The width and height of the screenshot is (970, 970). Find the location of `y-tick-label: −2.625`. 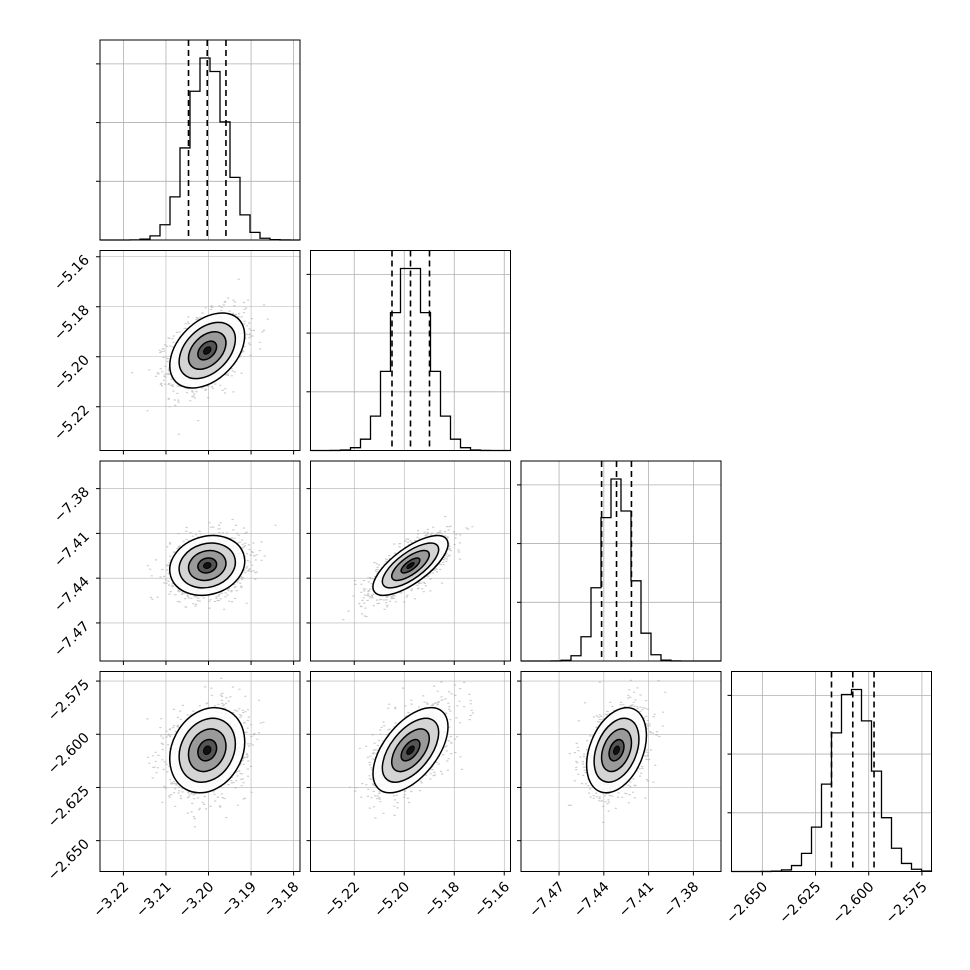

y-tick-label: −2.625 is located at coordinates (69, 807).